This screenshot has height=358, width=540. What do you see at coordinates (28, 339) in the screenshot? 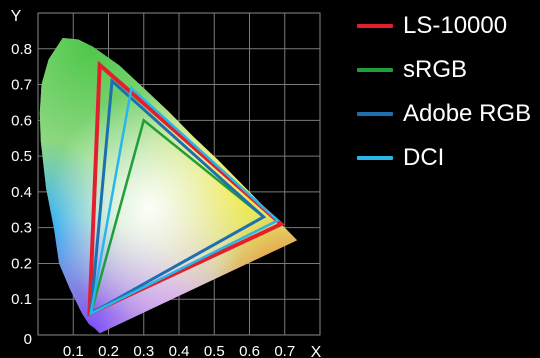
I see `y-tick-label: 0` at bounding box center [28, 339].